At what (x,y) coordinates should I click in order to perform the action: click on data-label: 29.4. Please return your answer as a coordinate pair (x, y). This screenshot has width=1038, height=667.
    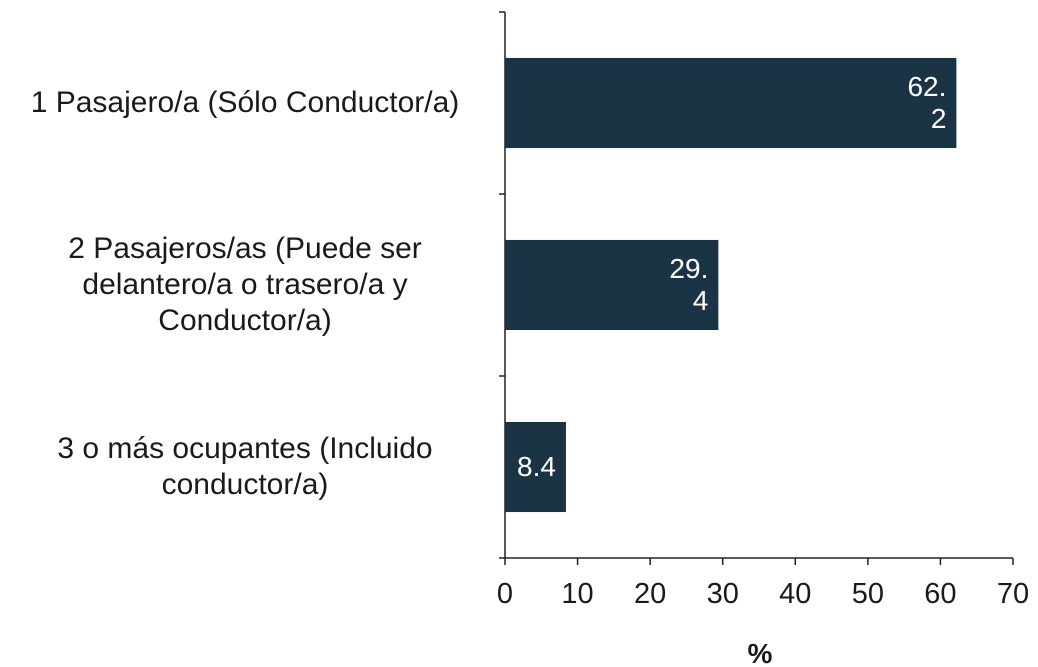
    Looking at the image, I should click on (689, 284).